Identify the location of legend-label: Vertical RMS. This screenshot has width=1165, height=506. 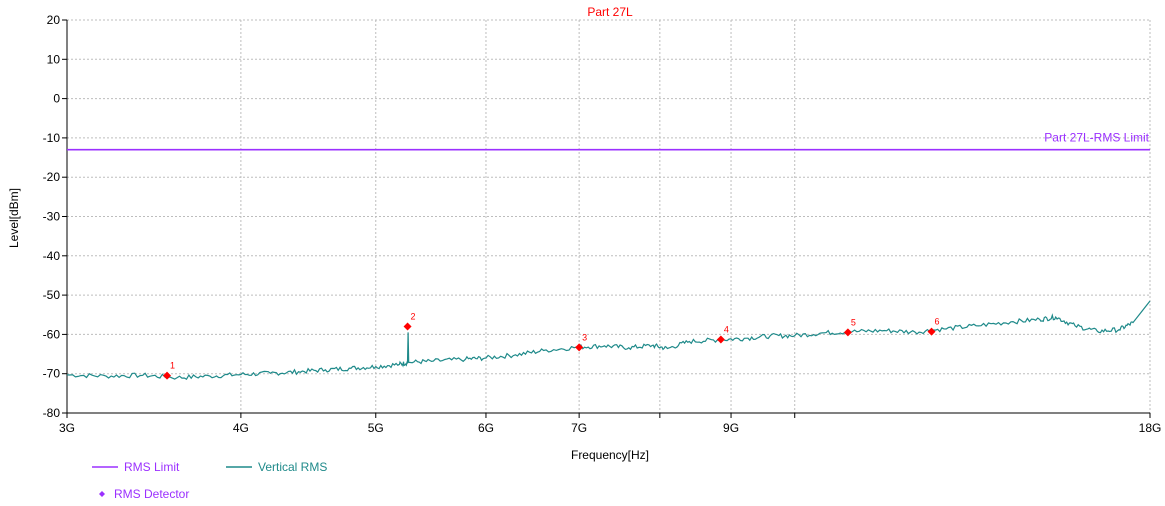
(292, 467).